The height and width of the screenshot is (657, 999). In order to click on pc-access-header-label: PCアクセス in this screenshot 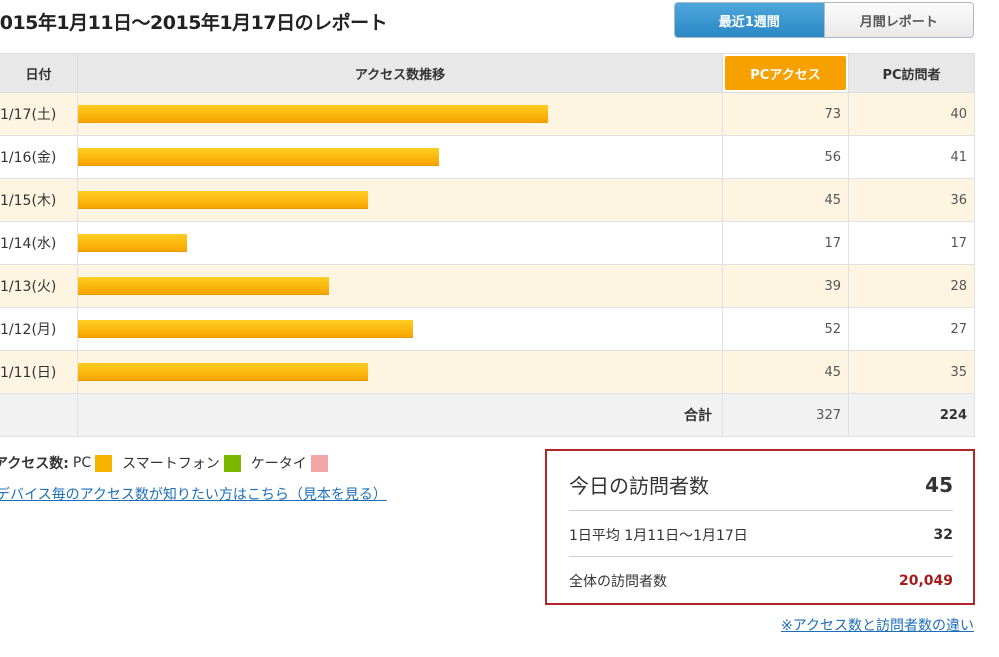, I will do `click(785, 73)`.